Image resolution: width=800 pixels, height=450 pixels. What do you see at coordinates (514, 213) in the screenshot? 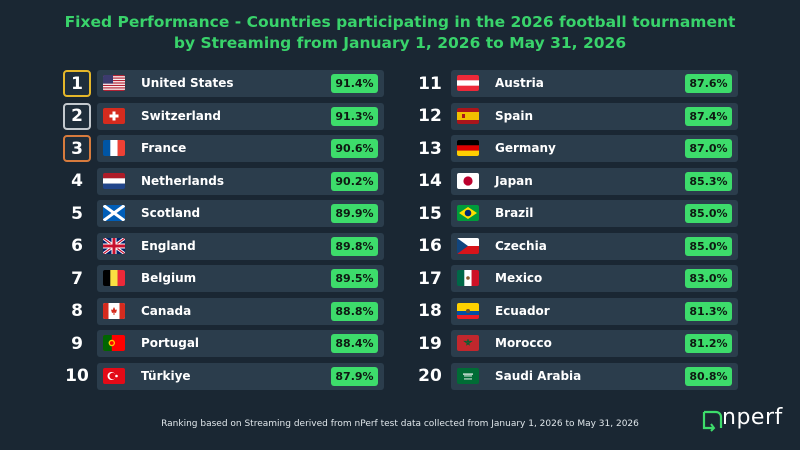
I see `country-name: Brazil` at bounding box center [514, 213].